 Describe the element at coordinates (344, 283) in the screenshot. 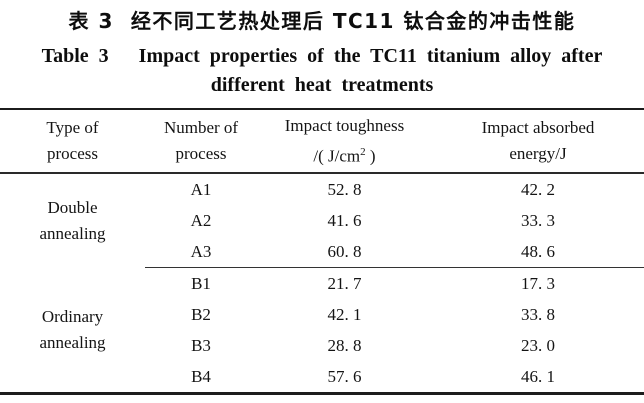

I see `toughness-cell: 21. 7` at that location.